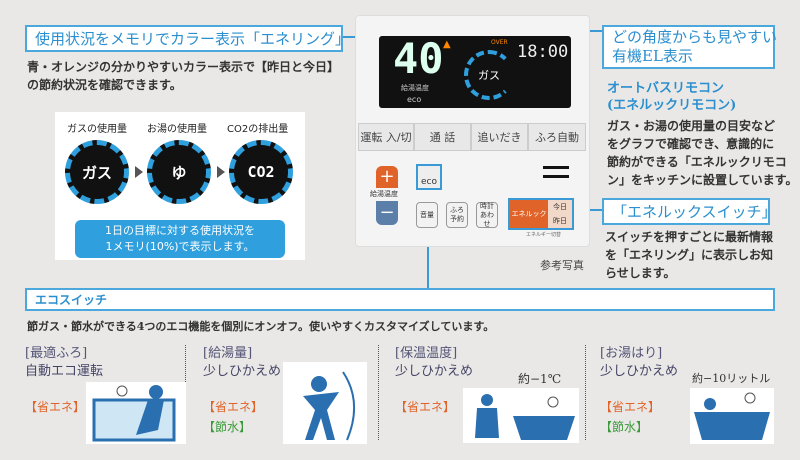 The width and height of the screenshot is (800, 460). Describe the element at coordinates (325, 403) in the screenshot. I see `shower-illustration` at that location.